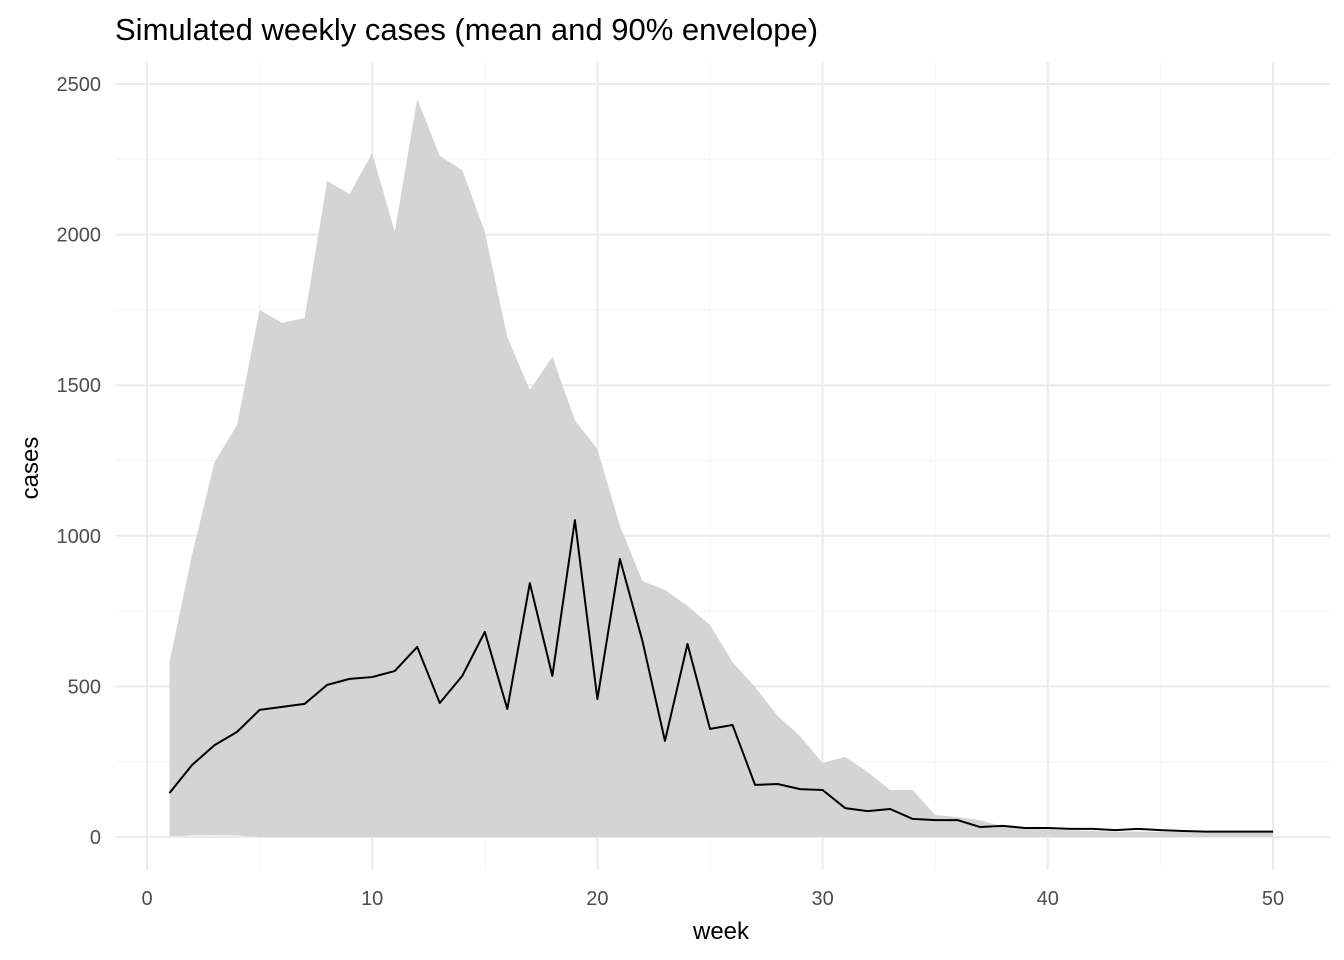  I want to click on x-tick-label: 30, so click(822, 899).